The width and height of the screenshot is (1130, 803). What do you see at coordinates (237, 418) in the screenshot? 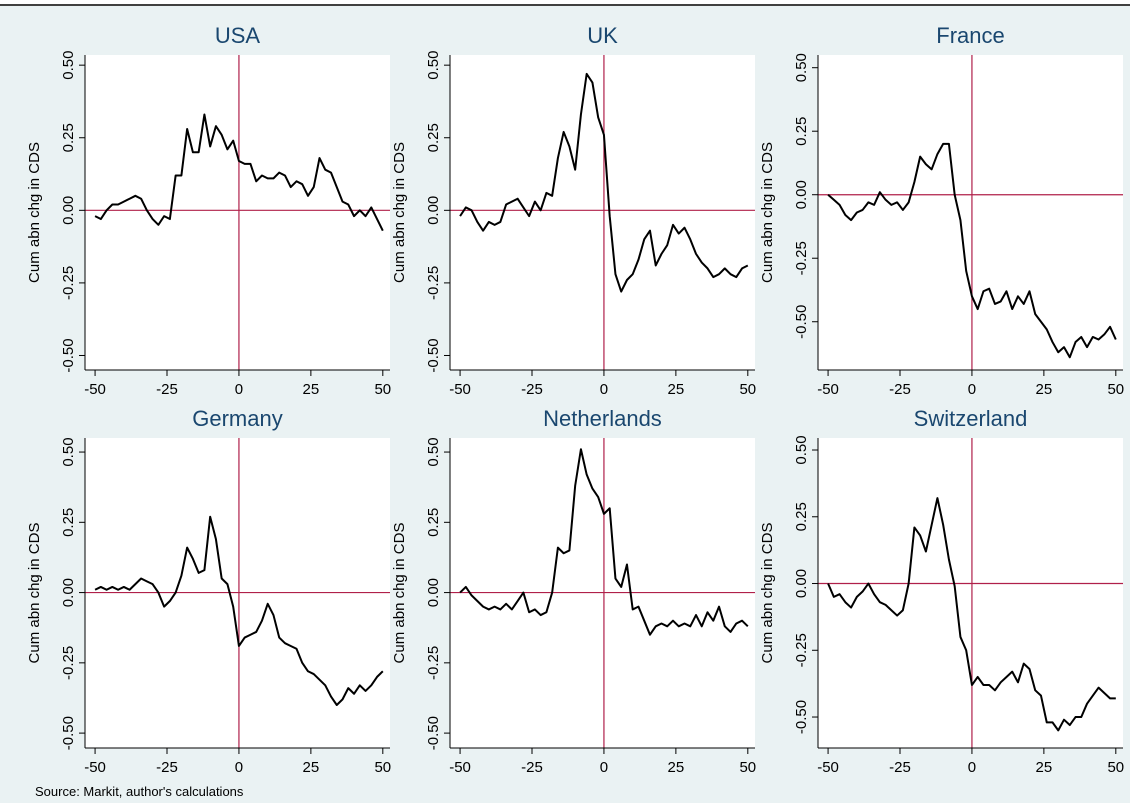
I see `panel-title: Germany` at bounding box center [237, 418].